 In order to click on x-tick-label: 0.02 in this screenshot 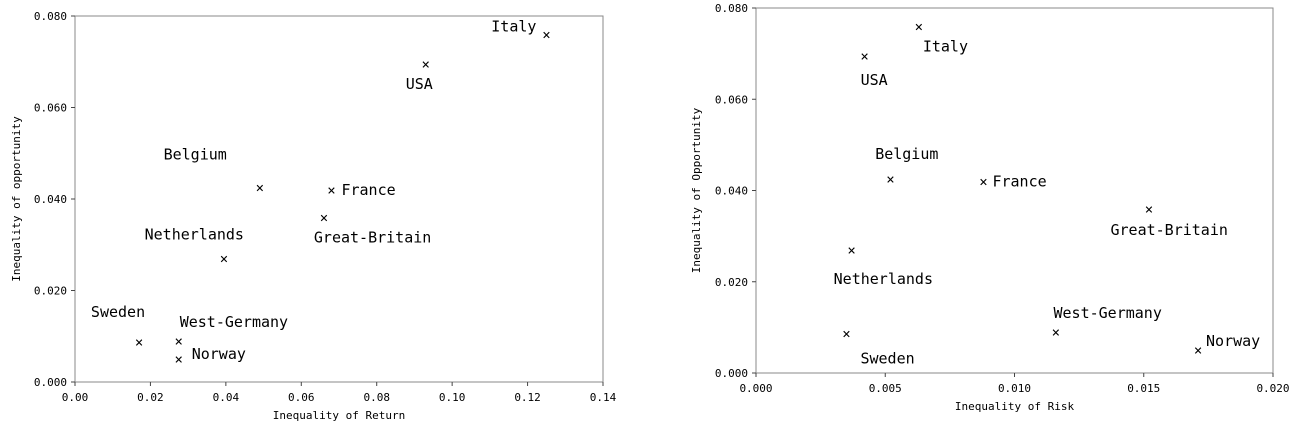, I will do `click(150, 397)`.